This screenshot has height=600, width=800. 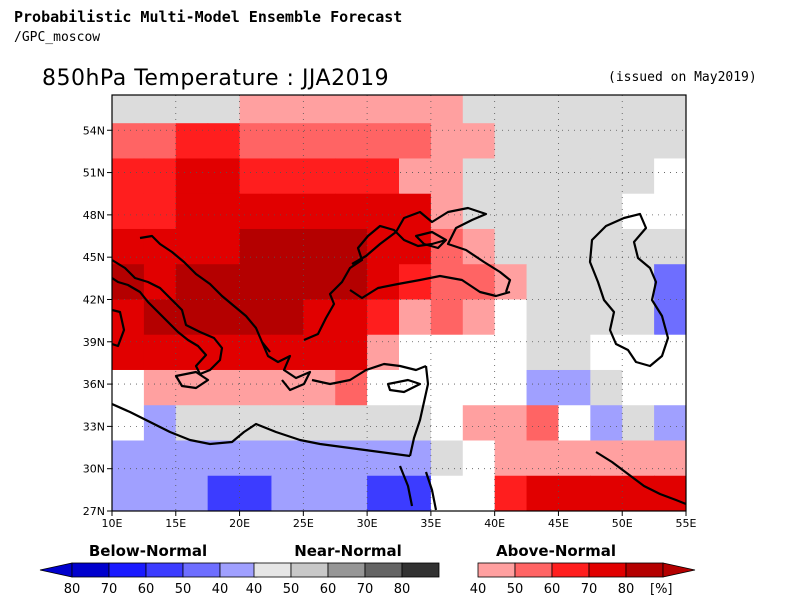 I want to click on sardinia, so click(x=119, y=328).